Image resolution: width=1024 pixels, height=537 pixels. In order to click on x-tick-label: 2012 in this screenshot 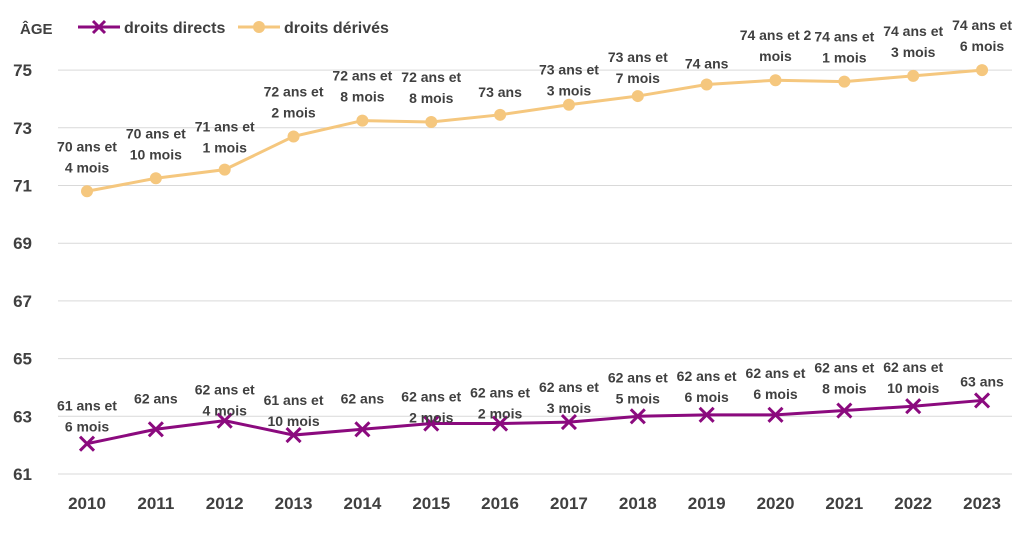, I will do `click(225, 503)`.